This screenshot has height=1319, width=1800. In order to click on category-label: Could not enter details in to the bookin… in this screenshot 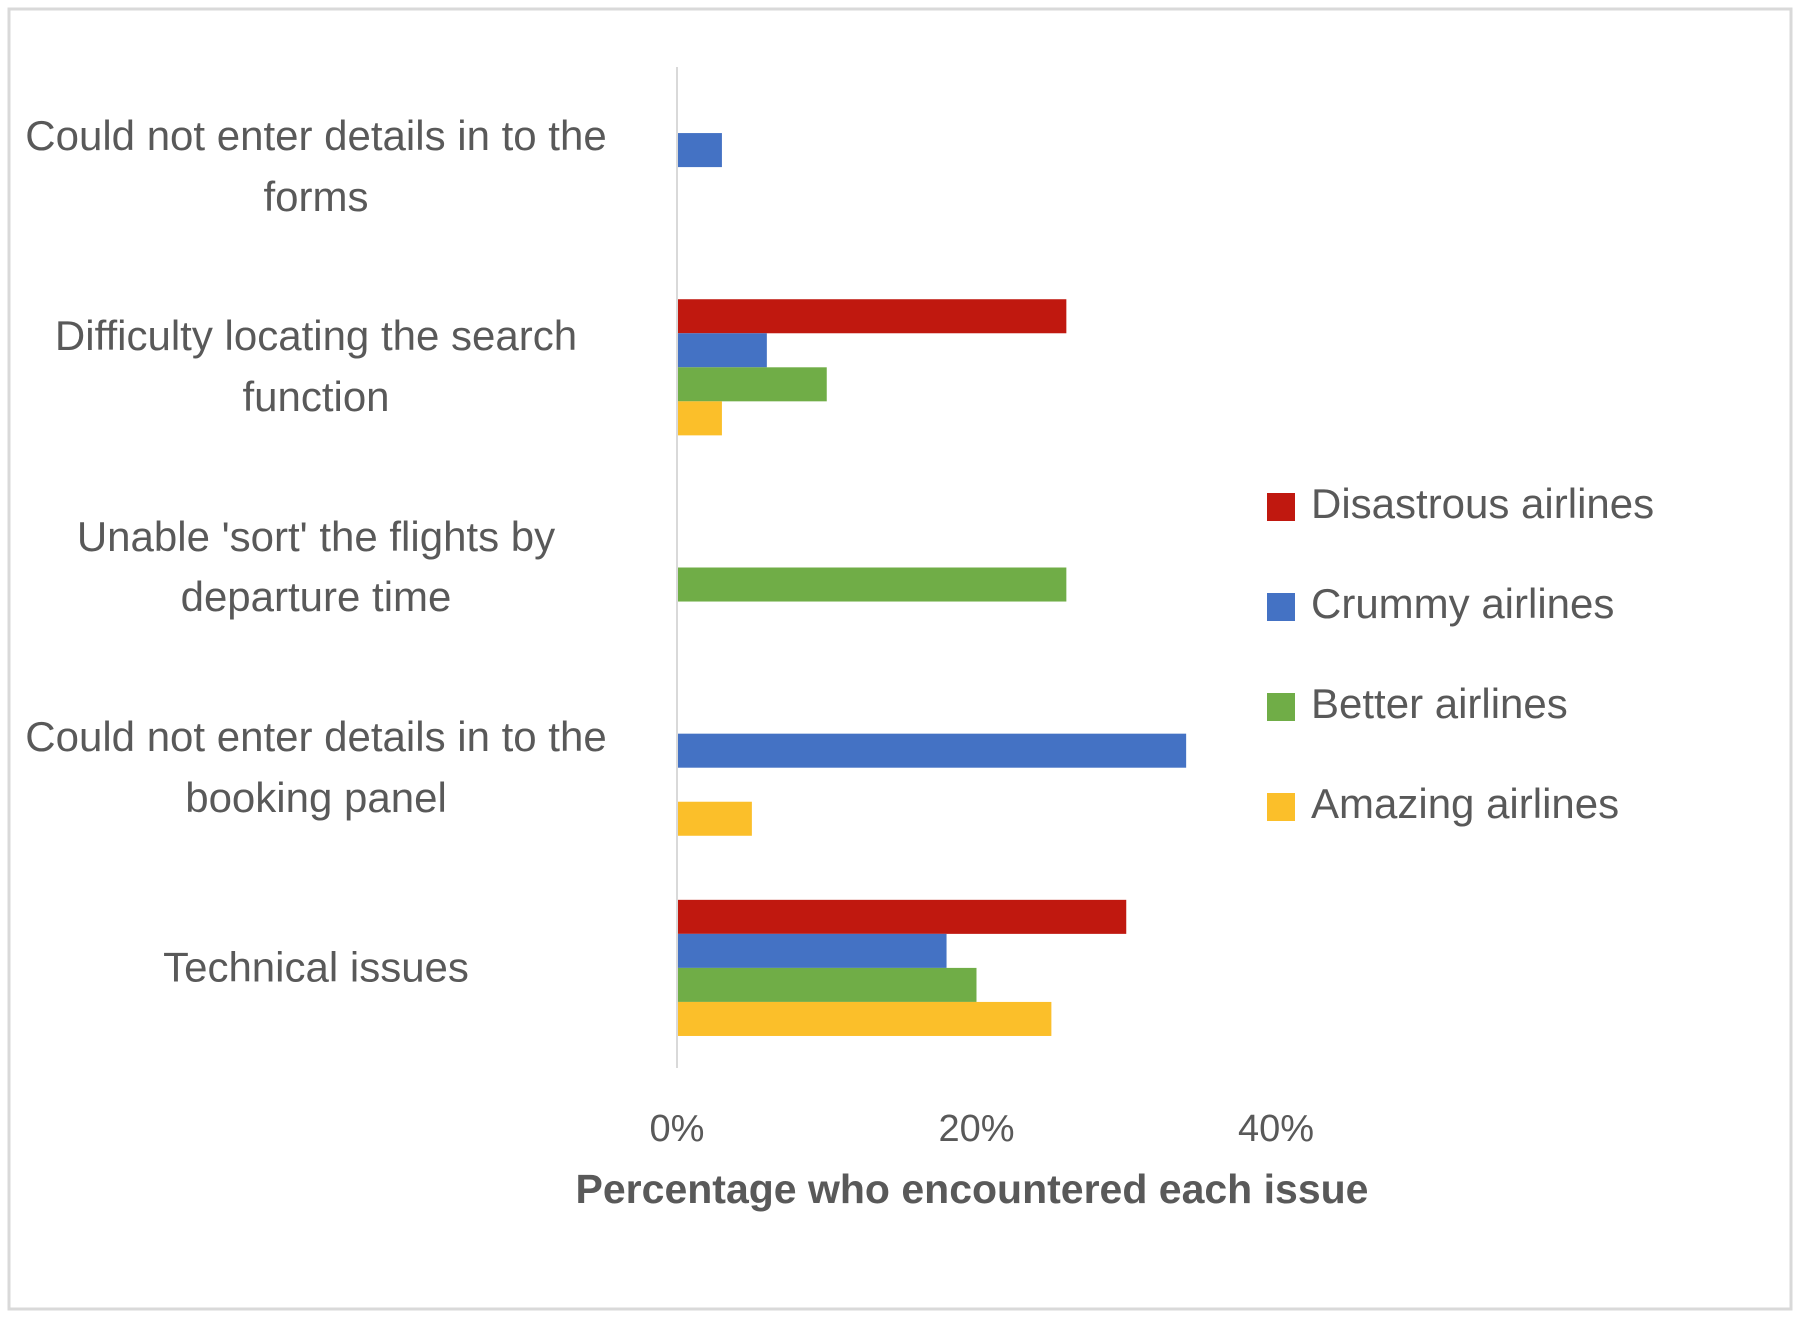, I will do `click(316, 766)`.